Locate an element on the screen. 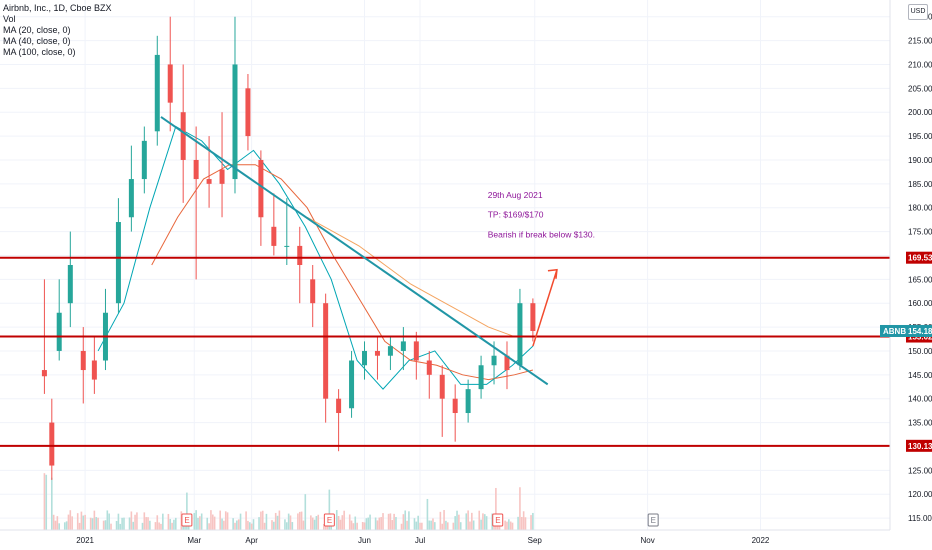 This screenshot has height=550, width=932. price-tick-label: 165.00 is located at coordinates (920, 279).